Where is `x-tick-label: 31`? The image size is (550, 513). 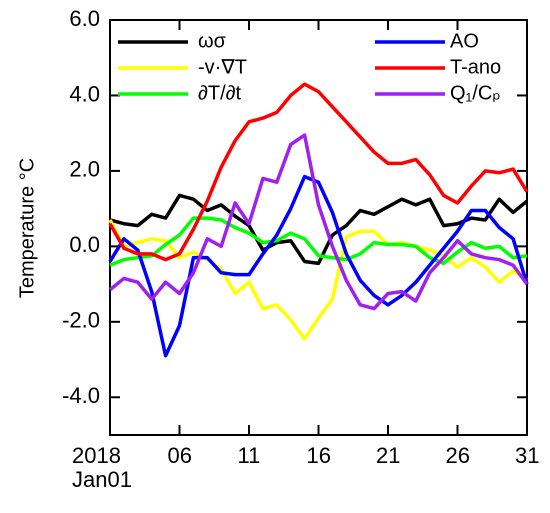 x-tick-label: 31 is located at coordinates (527, 455).